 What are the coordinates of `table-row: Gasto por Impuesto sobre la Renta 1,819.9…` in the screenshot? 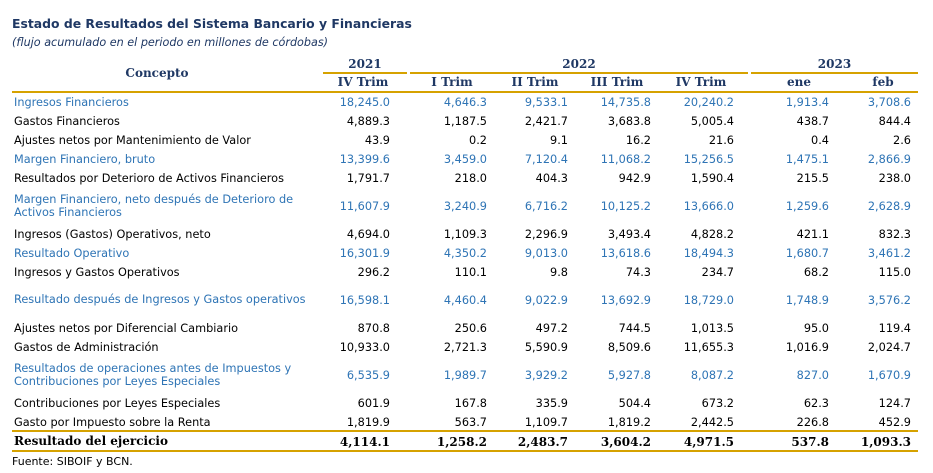 It's located at (465, 422).